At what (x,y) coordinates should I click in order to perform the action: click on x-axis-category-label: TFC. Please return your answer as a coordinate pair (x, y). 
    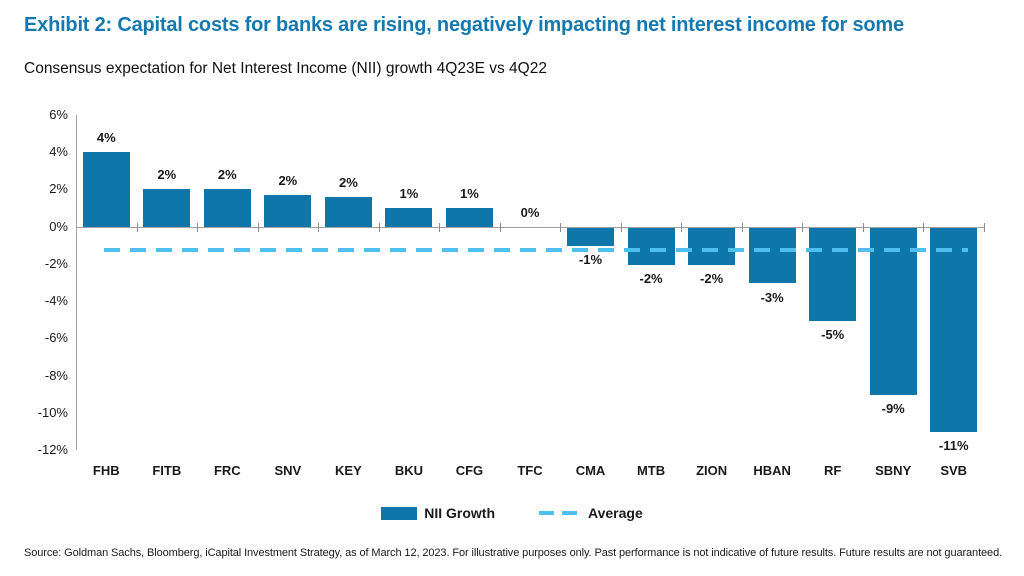
    Looking at the image, I should click on (530, 470).